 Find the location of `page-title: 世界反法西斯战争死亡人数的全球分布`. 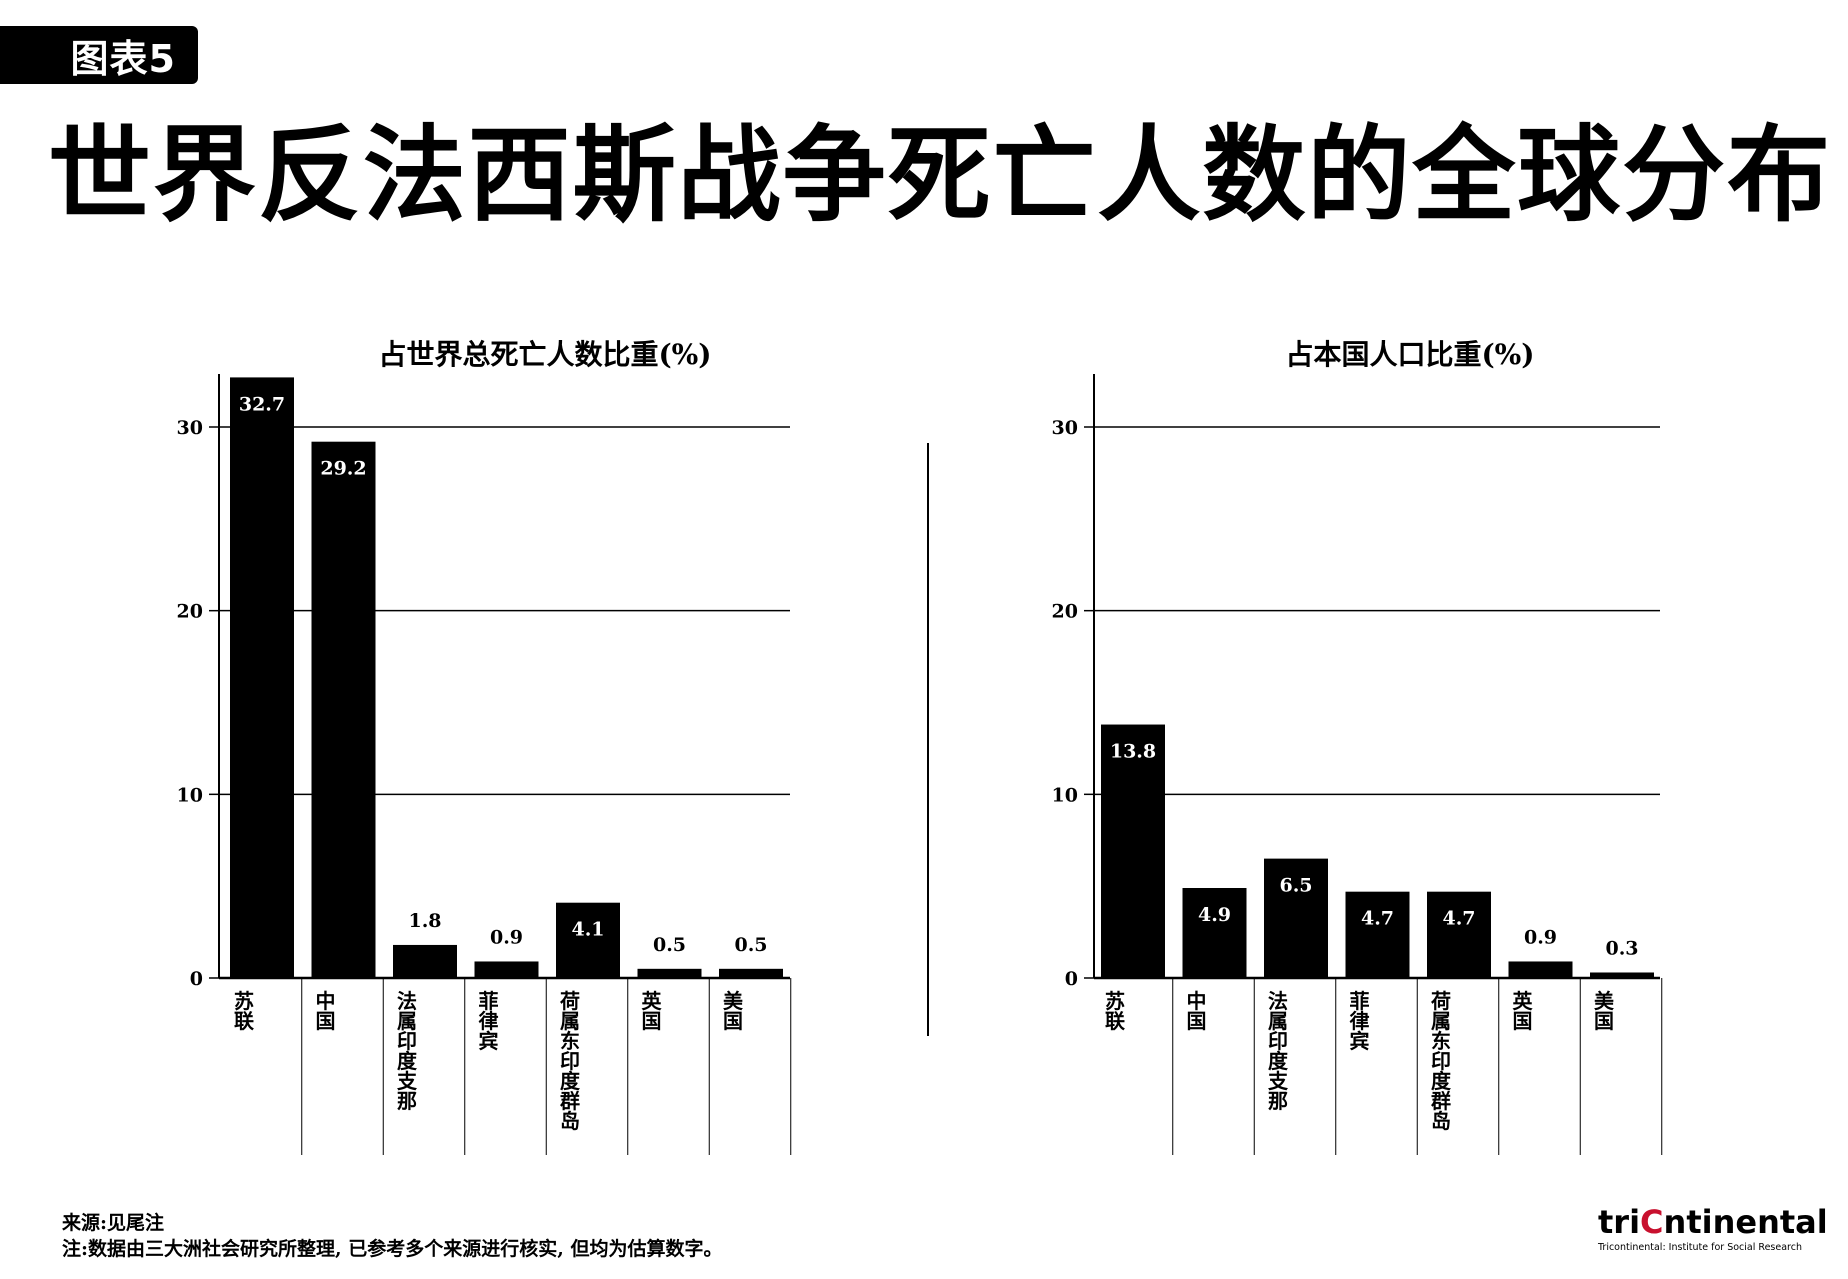

page-title: 世界反法西斯战争死亡人数的全球分布 is located at coordinates (940, 175).